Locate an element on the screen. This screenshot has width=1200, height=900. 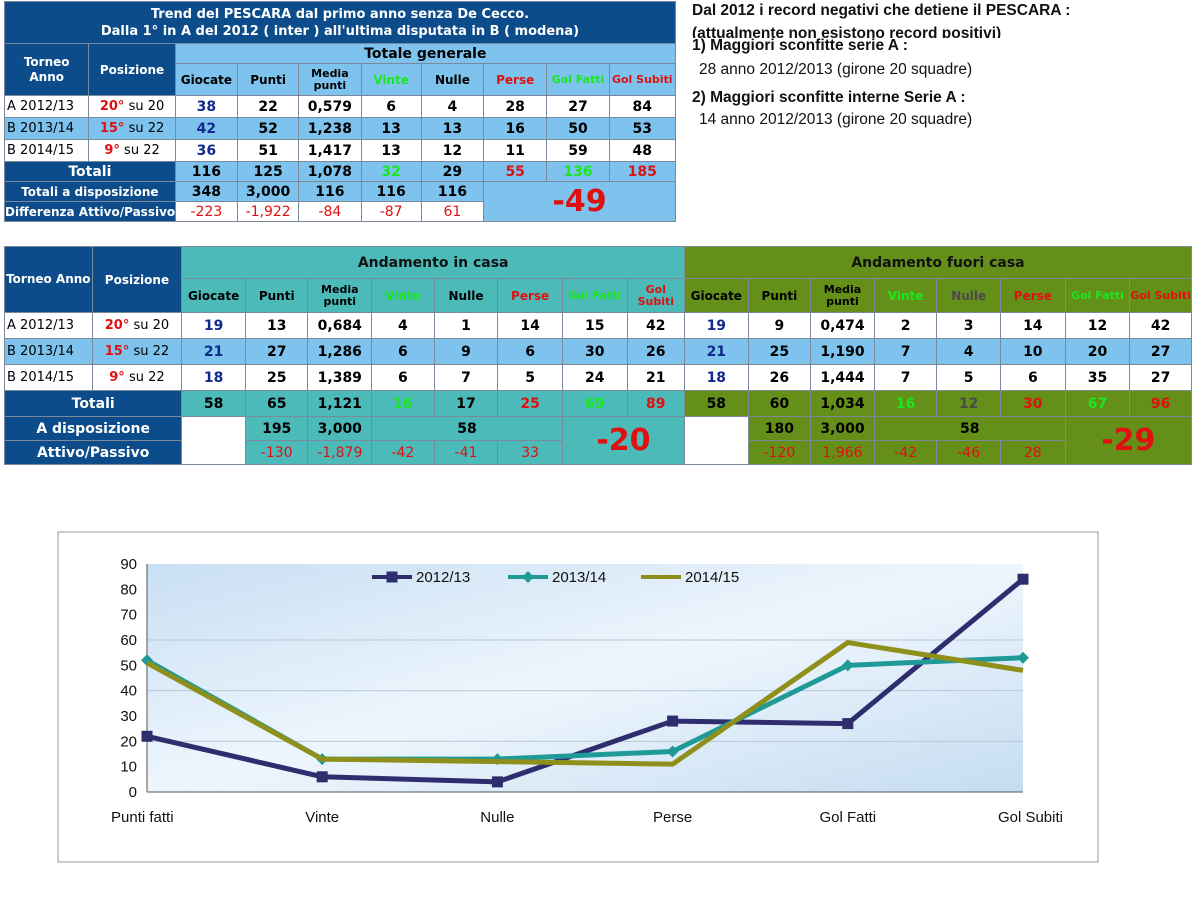
cell: 19 is located at coordinates (716, 325).